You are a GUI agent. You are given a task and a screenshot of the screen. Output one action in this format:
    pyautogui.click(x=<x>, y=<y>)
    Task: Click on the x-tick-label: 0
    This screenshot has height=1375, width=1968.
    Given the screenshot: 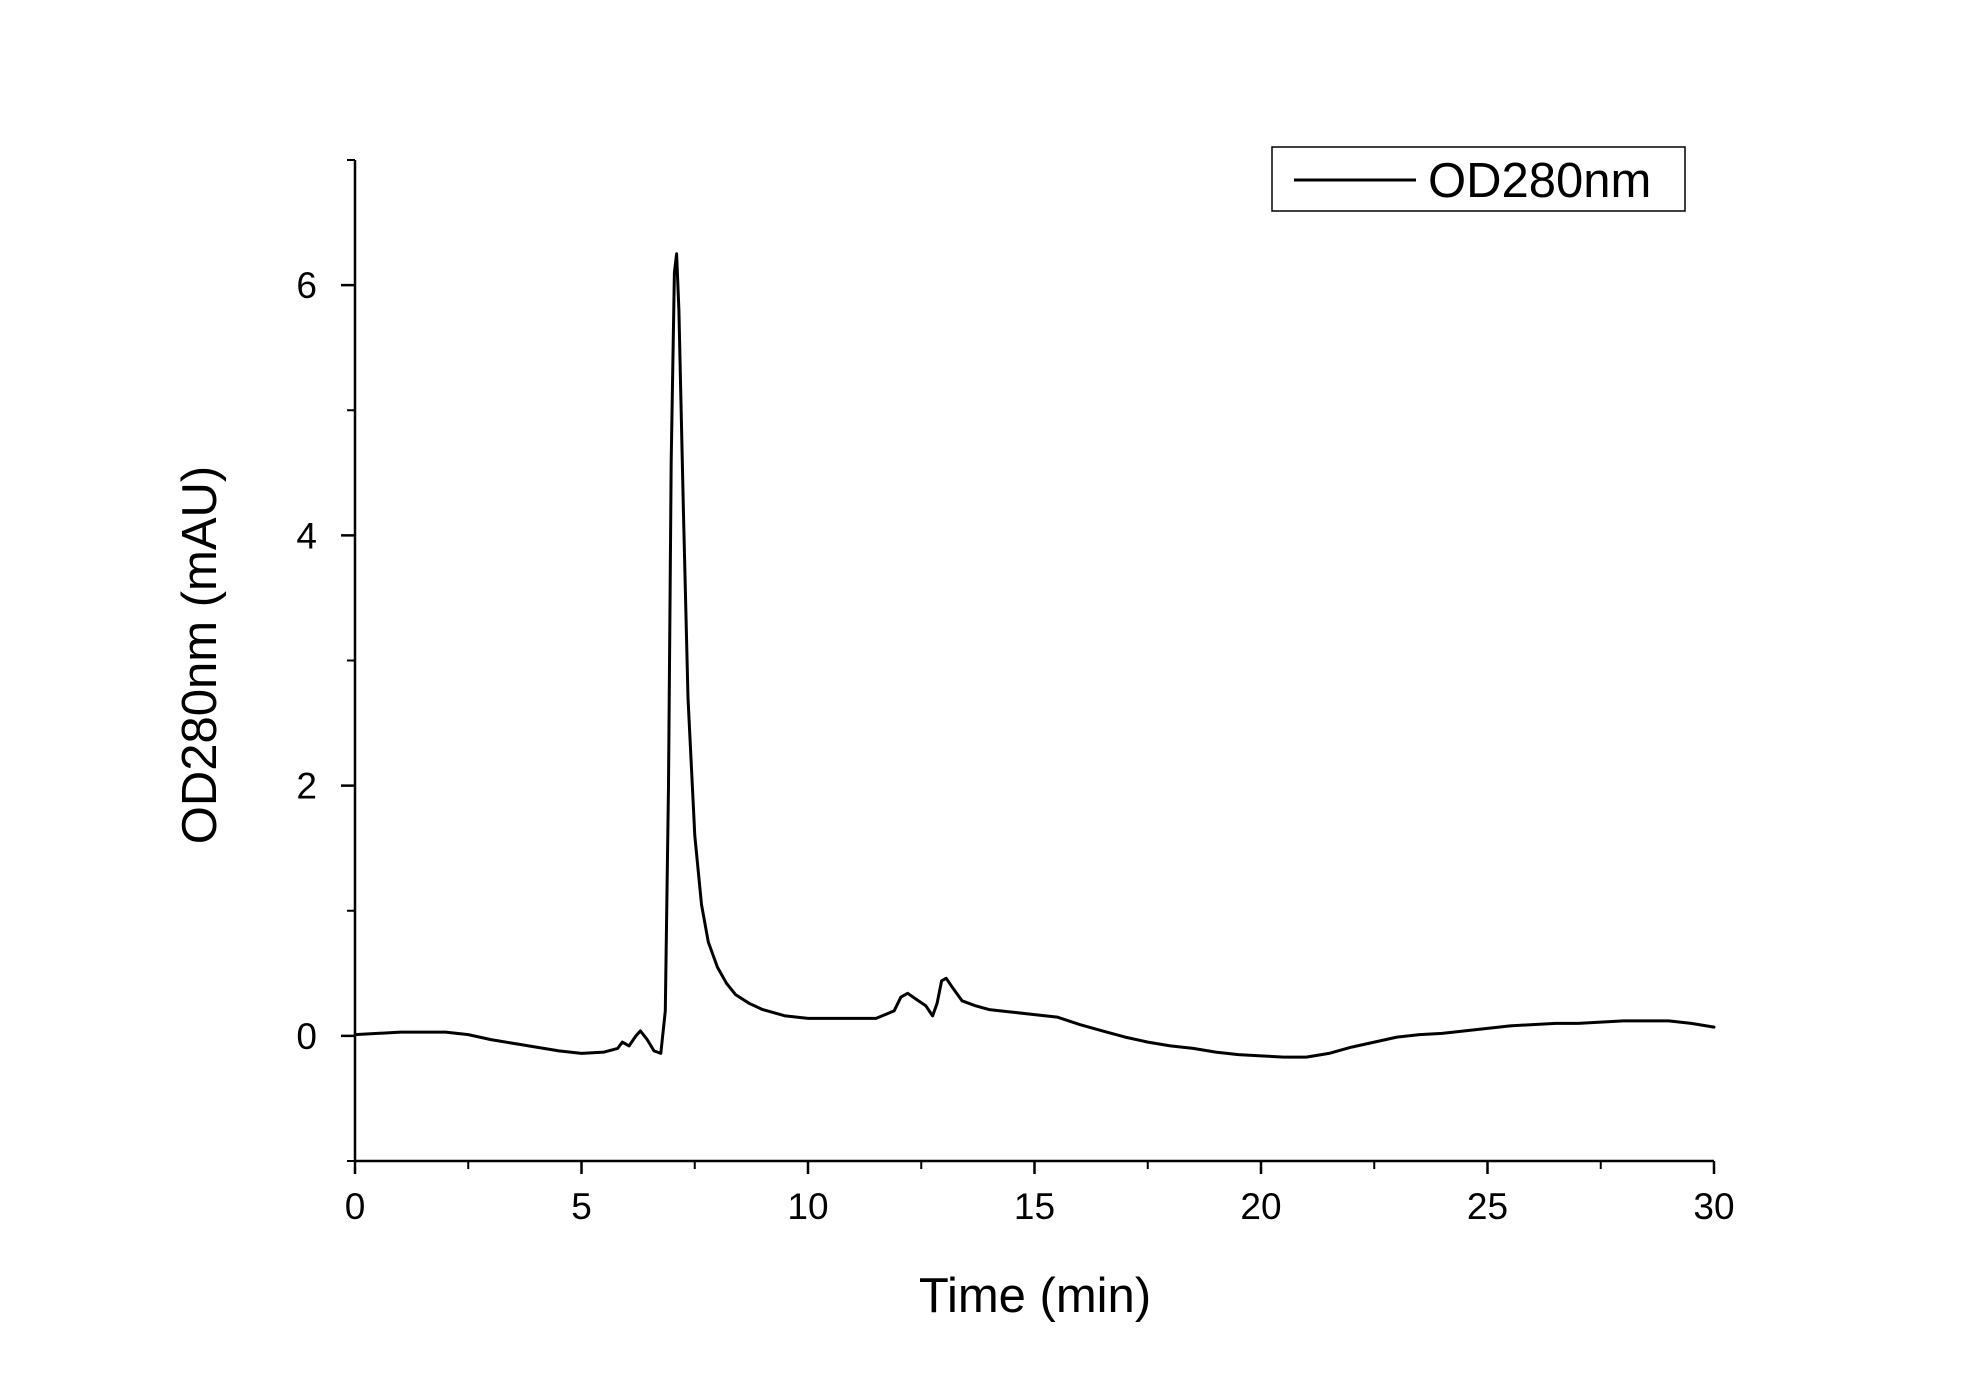 What is the action you would take?
    pyautogui.click(x=355, y=1206)
    